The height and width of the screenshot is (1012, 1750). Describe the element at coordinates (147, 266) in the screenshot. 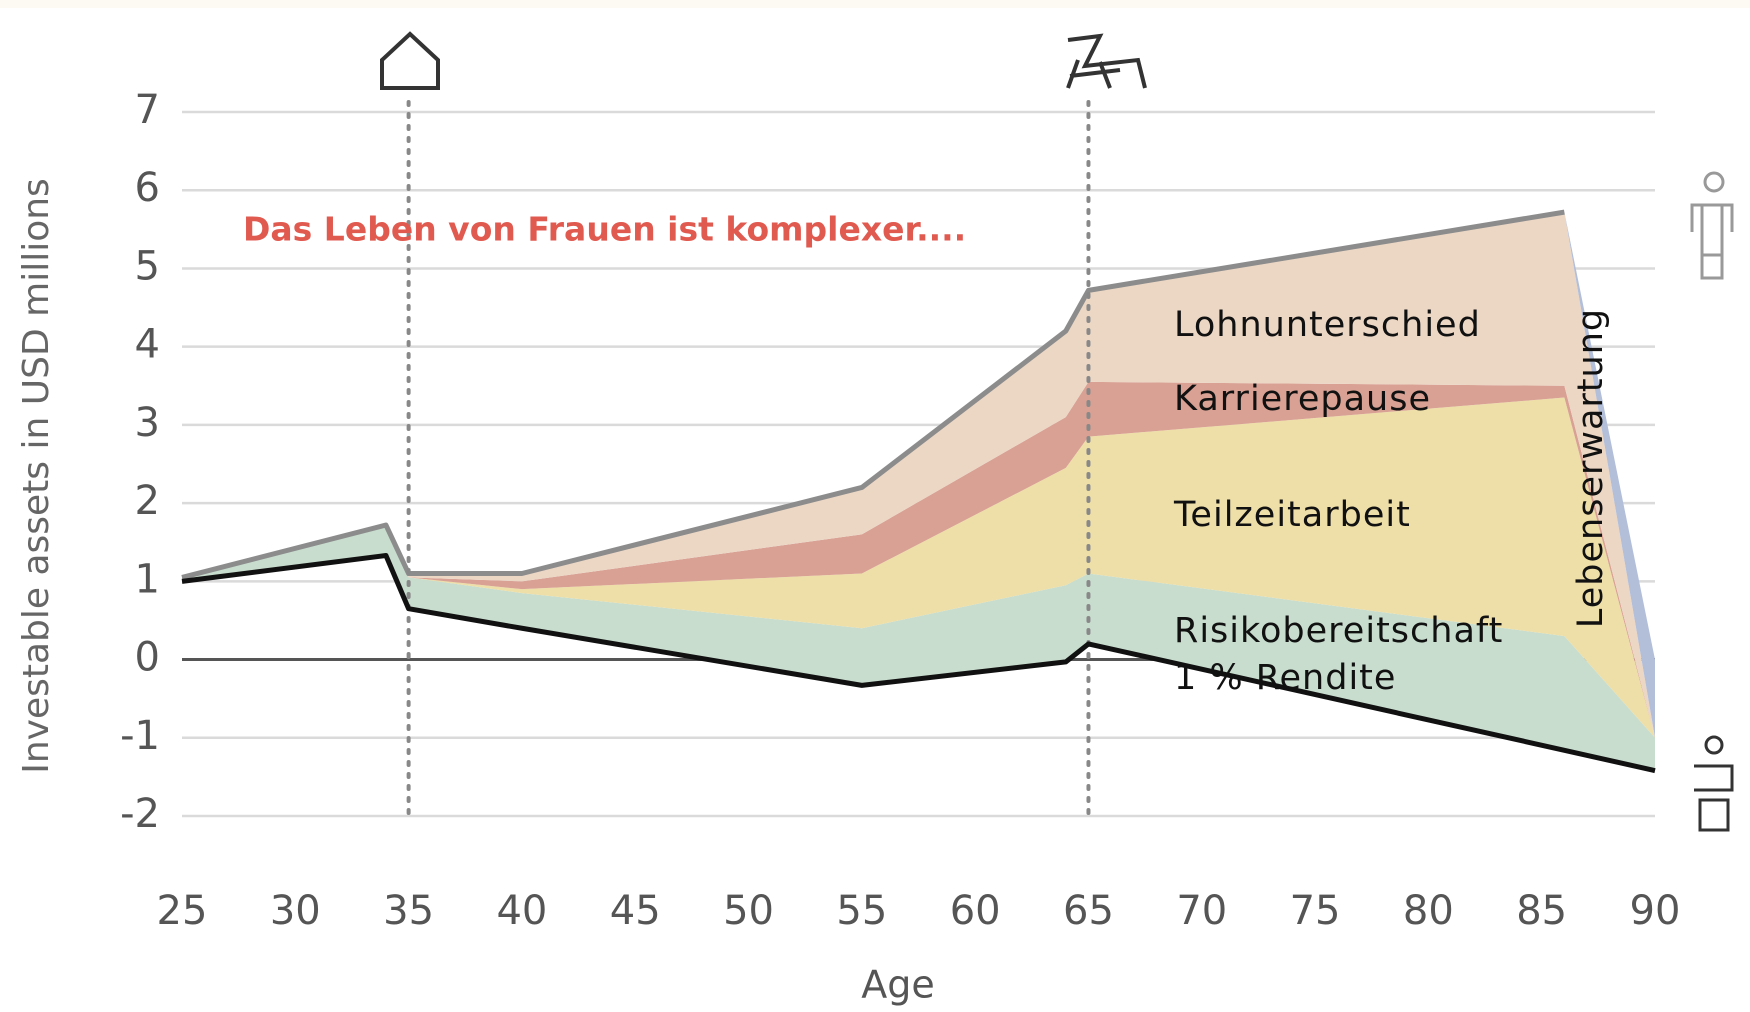

I see `y-tick-label: 5` at that location.